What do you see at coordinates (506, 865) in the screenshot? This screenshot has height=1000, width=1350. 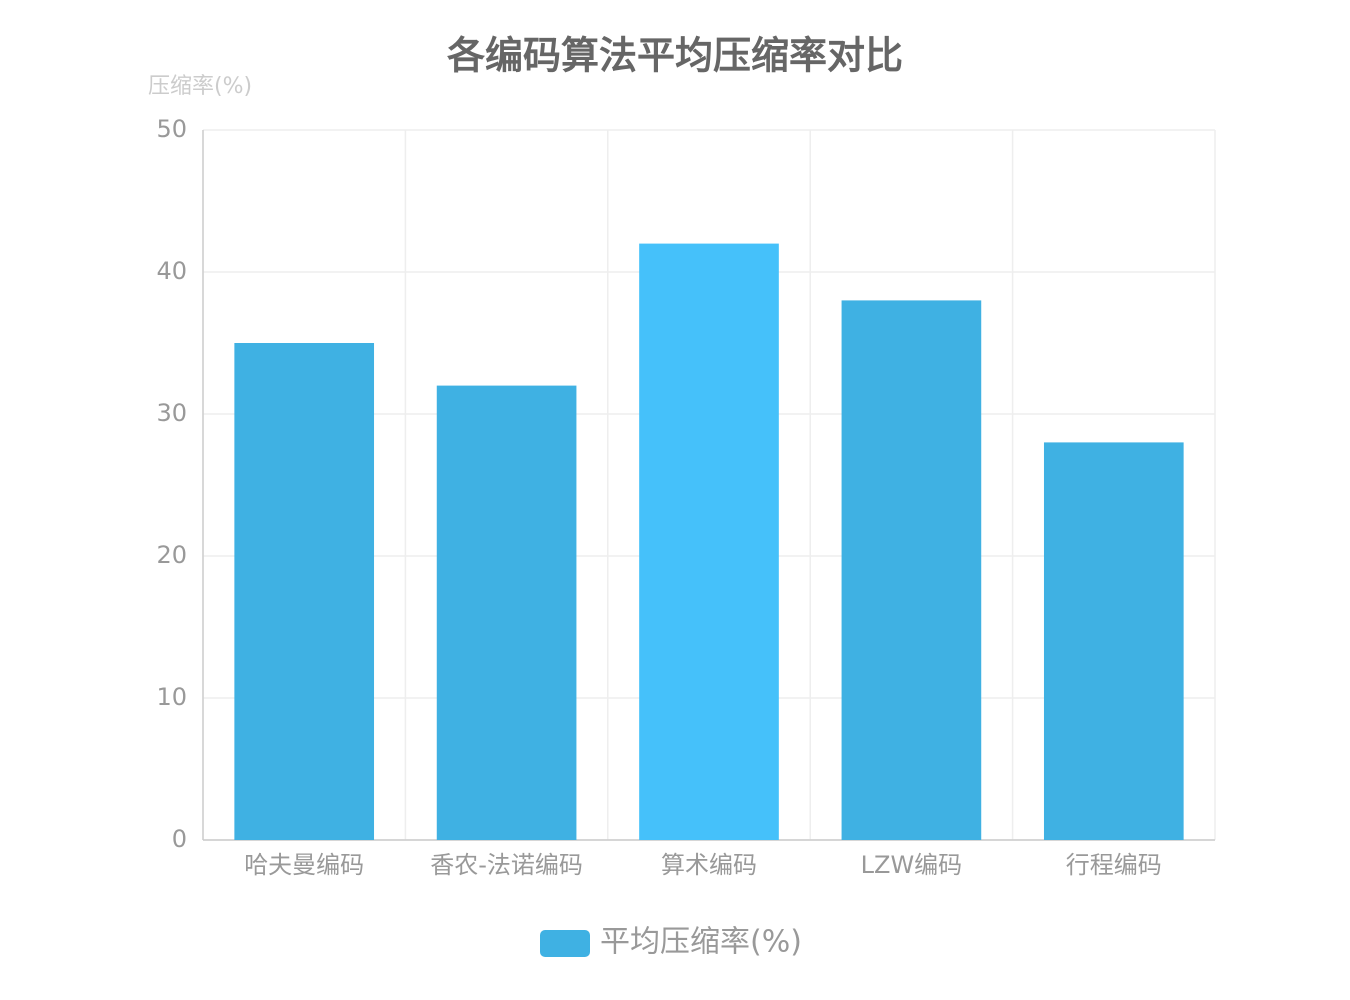 I see `x-tick-label: 香农-法诺编码` at bounding box center [506, 865].